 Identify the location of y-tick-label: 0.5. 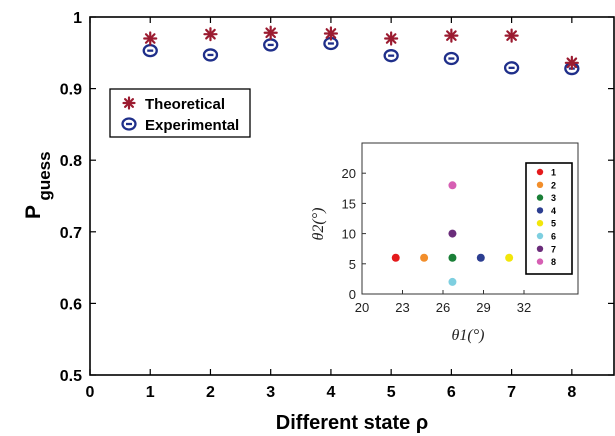
(71, 376).